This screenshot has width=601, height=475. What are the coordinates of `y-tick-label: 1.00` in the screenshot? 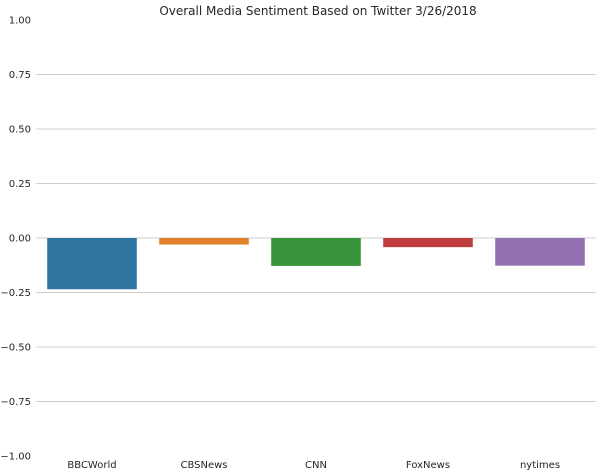 It's located at (20, 21).